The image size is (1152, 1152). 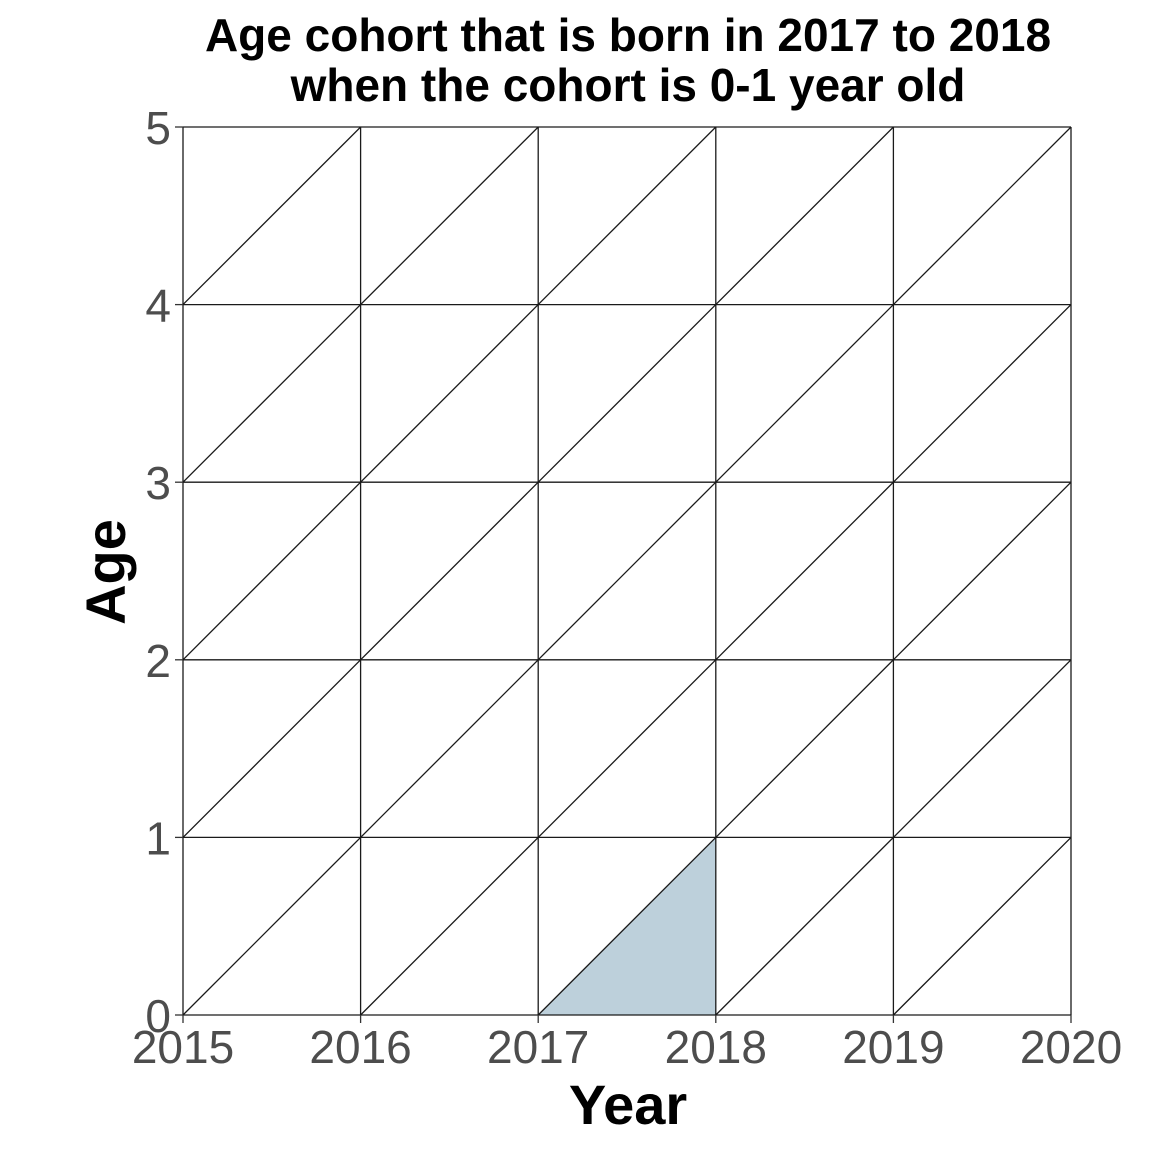 I want to click on y-tick-labels: 0 1 2 3 4 5, so click(x=158, y=572).